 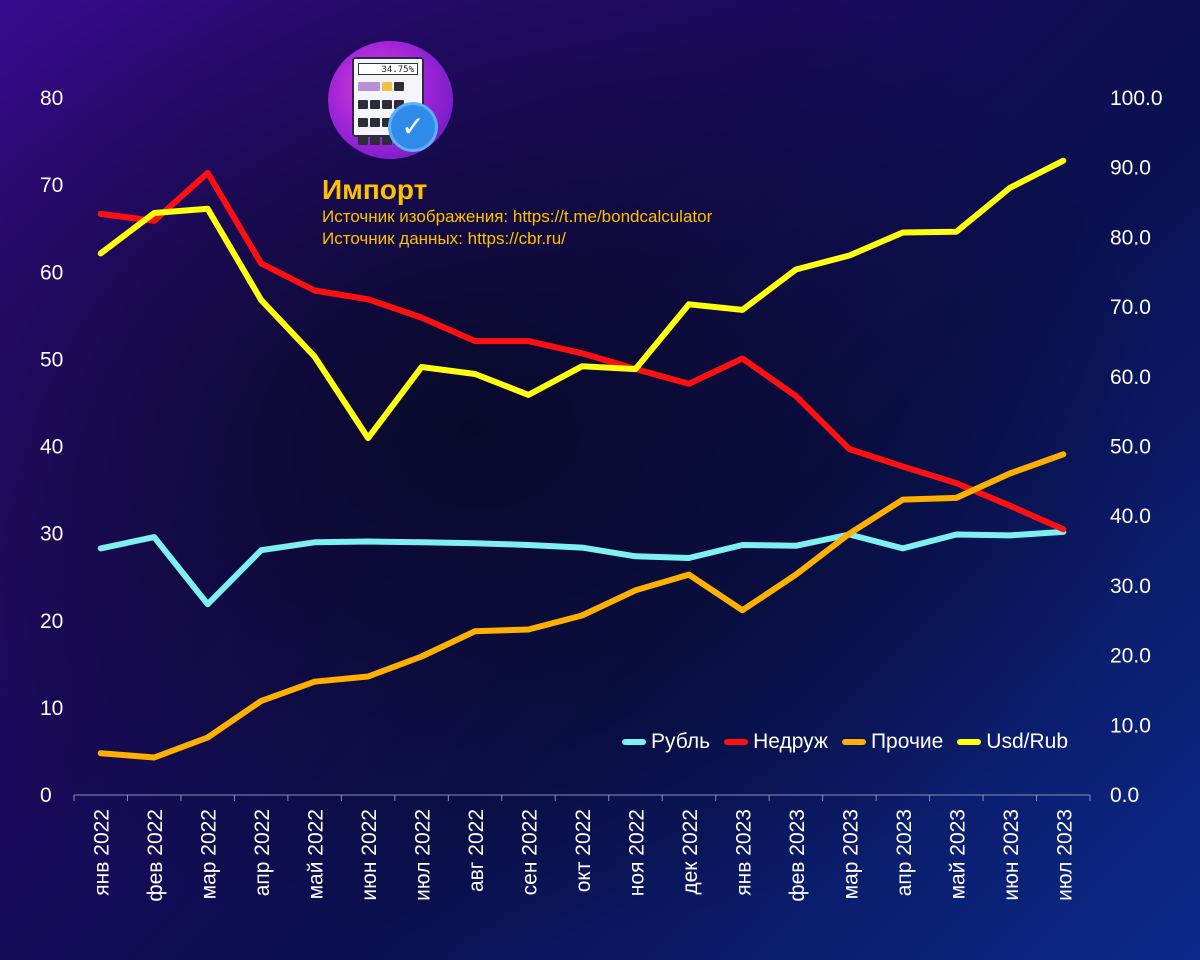 I want to click on y-right-tick-label: 0.0, so click(x=1124, y=795).